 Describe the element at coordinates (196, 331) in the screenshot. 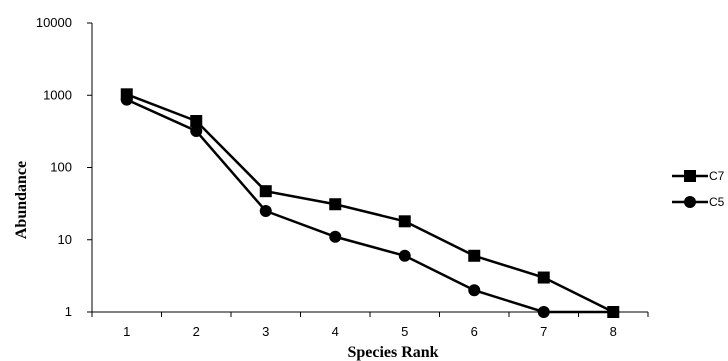

I see `x-tick-label: 2` at that location.